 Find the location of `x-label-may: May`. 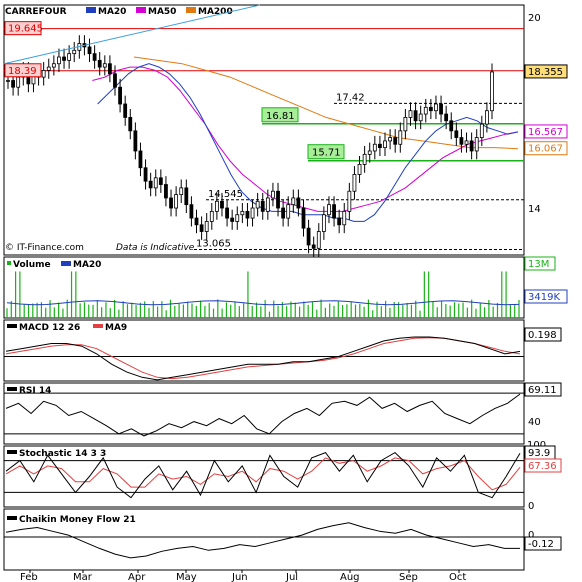

x-label-may: May is located at coordinates (186, 577).